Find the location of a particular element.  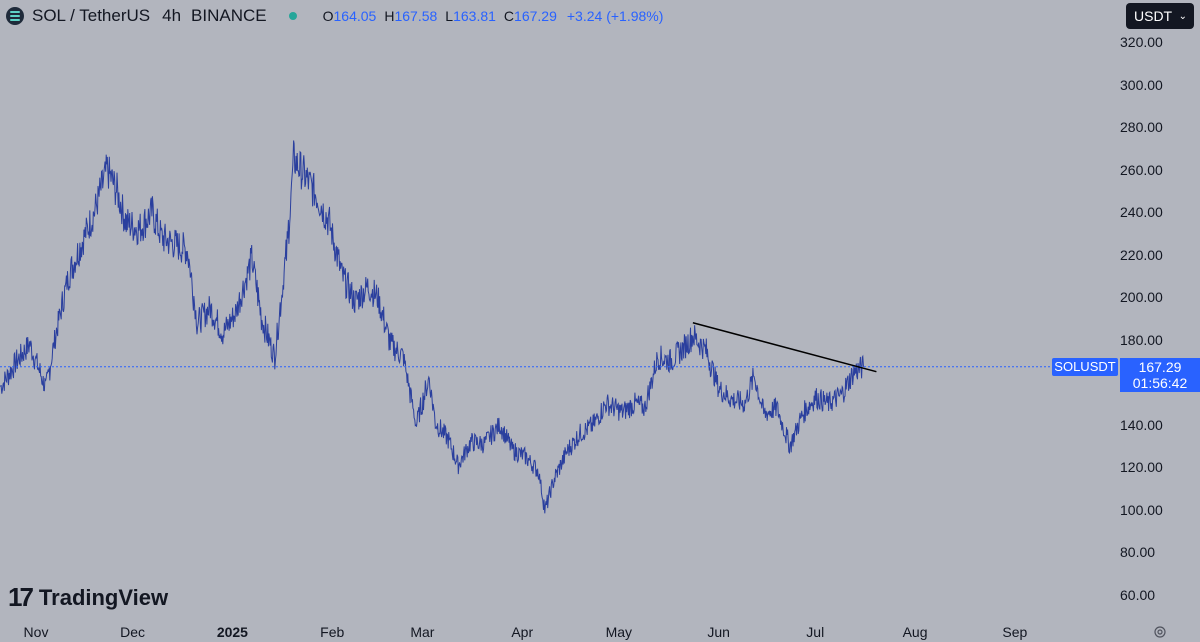

tradingview-mark-icon: 17 is located at coordinates (21, 597).